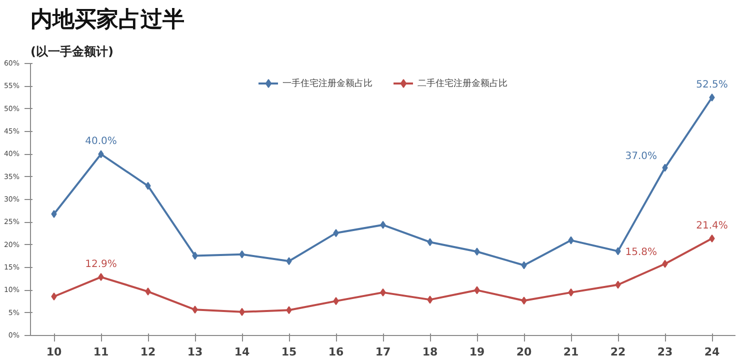 The width and height of the screenshot is (740, 358). I want to click on x-tick-label: 10, so click(54, 352).